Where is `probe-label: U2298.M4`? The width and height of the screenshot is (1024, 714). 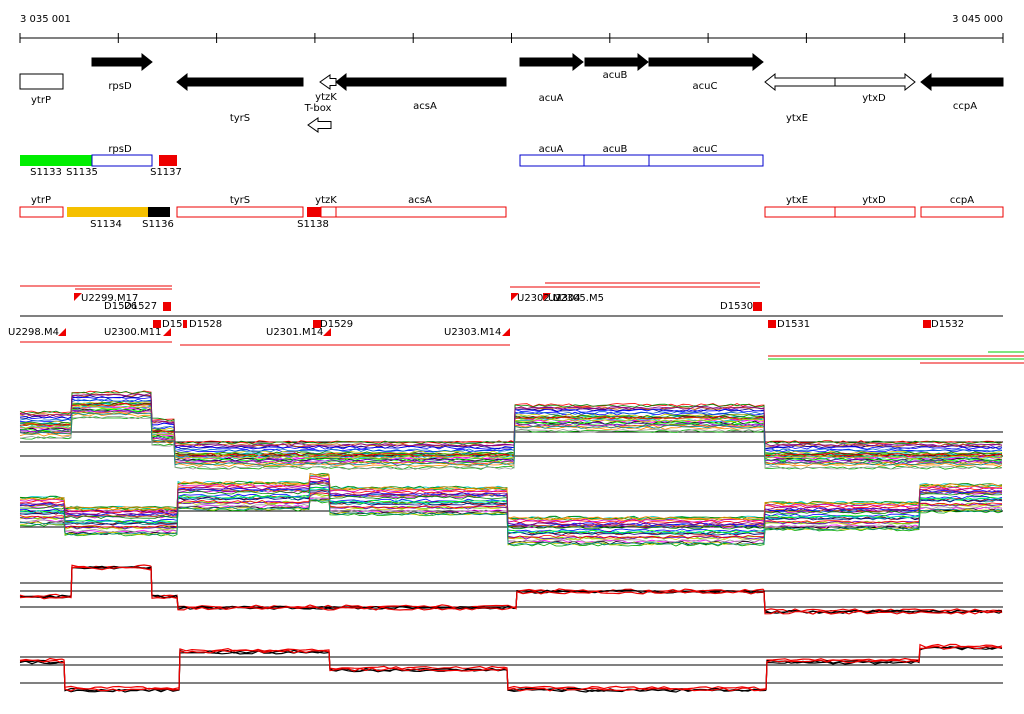
probe-label: U2298.M4 is located at coordinates (33, 332).